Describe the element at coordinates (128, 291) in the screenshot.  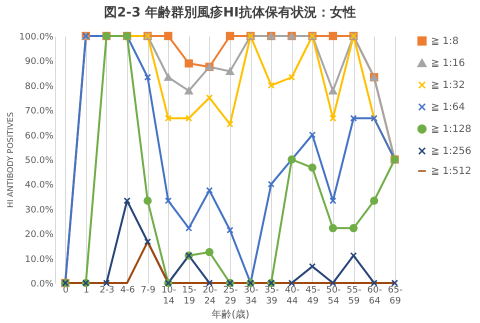
I see `x-tick-label: 4-6` at that location.